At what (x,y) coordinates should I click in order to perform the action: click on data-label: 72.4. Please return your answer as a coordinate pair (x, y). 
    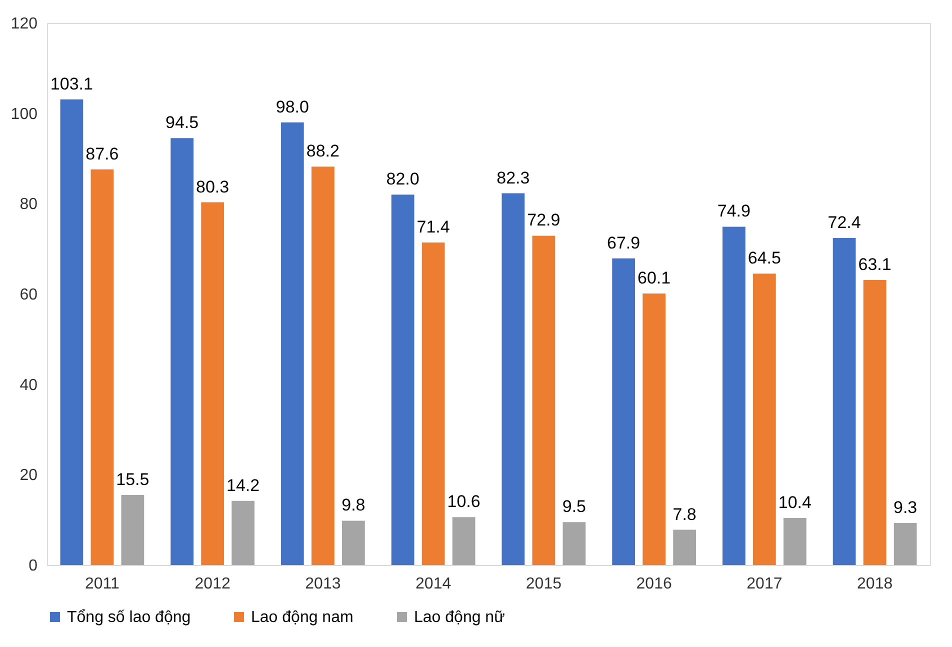
    Looking at the image, I should click on (844, 222).